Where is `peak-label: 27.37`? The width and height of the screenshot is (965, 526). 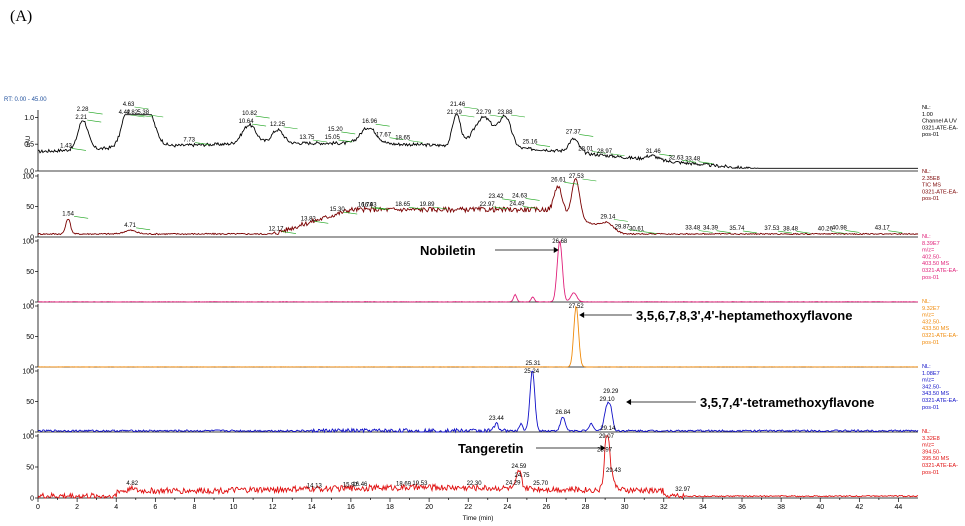
peak-label: 27.37 is located at coordinates (574, 132).